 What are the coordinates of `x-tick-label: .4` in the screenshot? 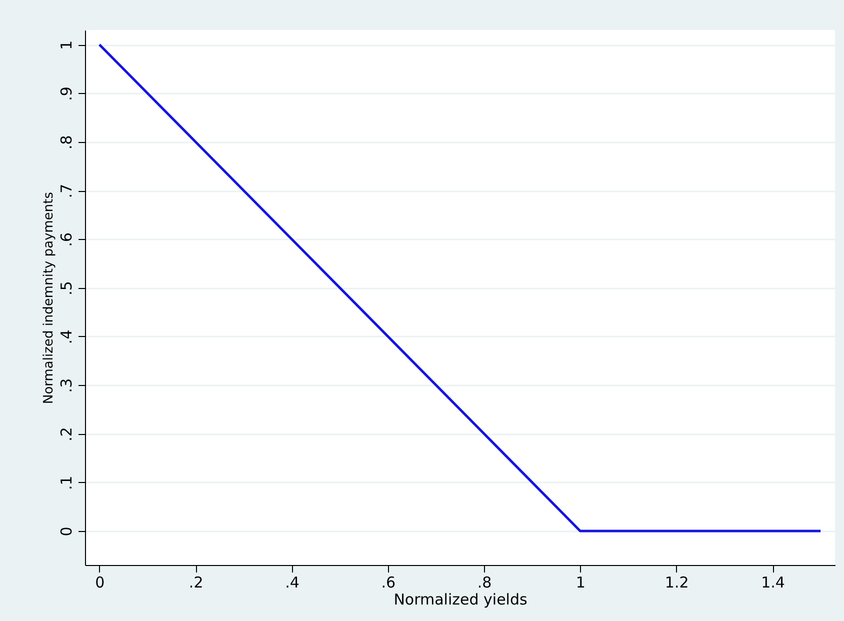 It's located at (292, 583).